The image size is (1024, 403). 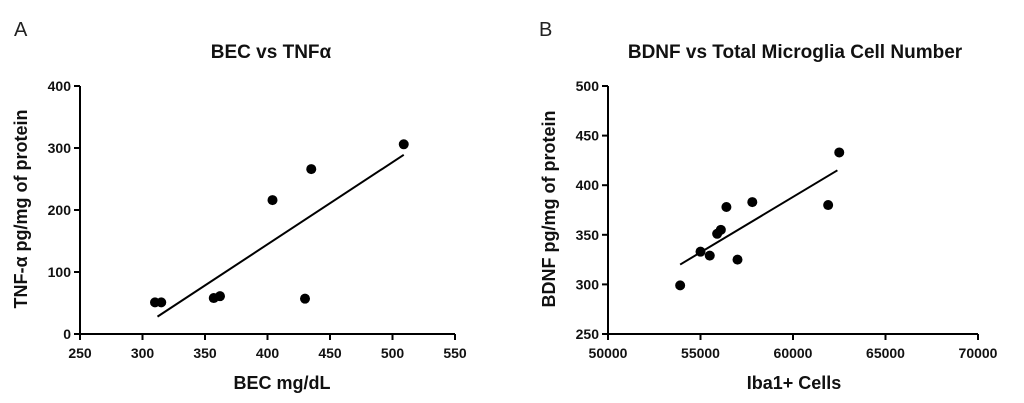 I want to click on chart-a-x-tick-label: 350, so click(x=205, y=353).